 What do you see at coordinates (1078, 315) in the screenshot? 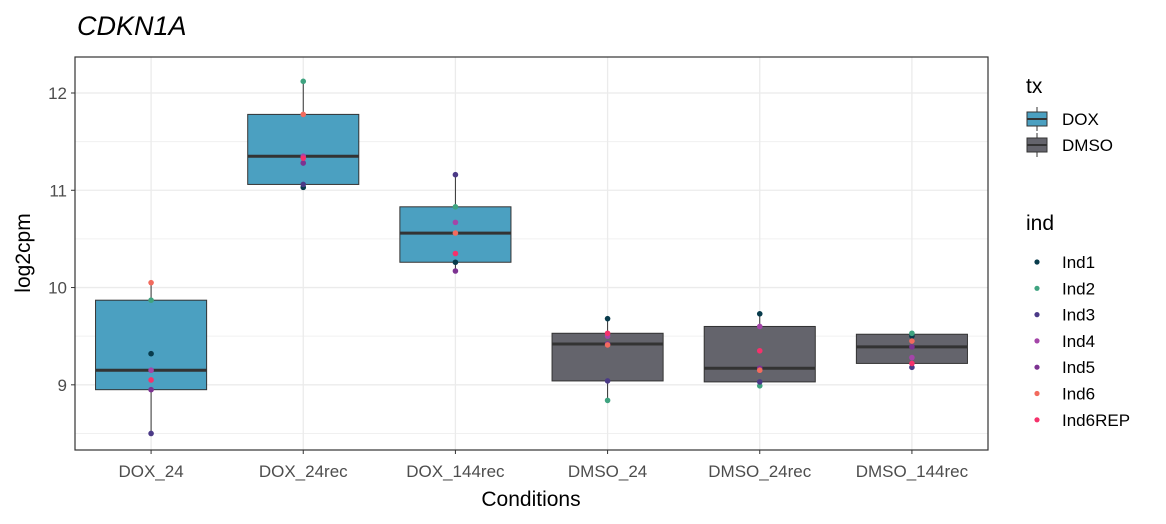
I see `legend-ind-label: Ind3` at bounding box center [1078, 315].